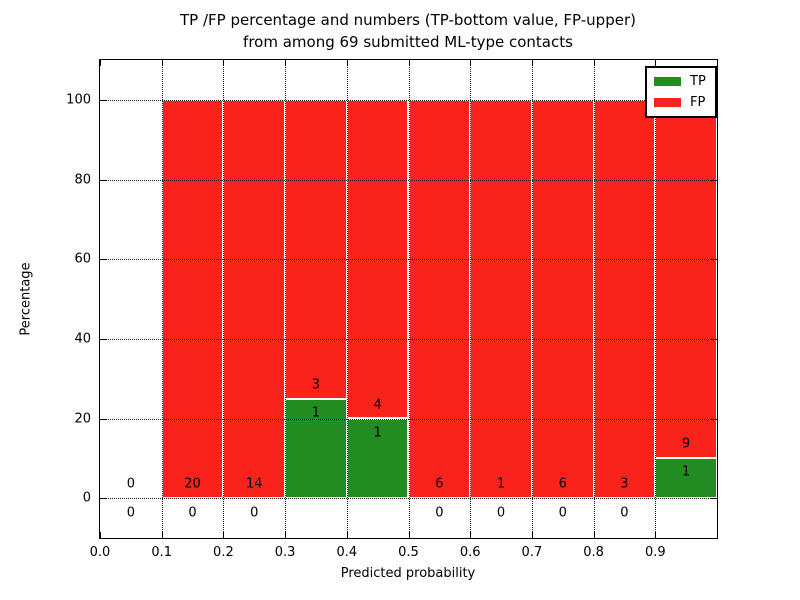 This screenshot has width=800, height=600. I want to click on x-tick-label: 0.6, so click(470, 552).